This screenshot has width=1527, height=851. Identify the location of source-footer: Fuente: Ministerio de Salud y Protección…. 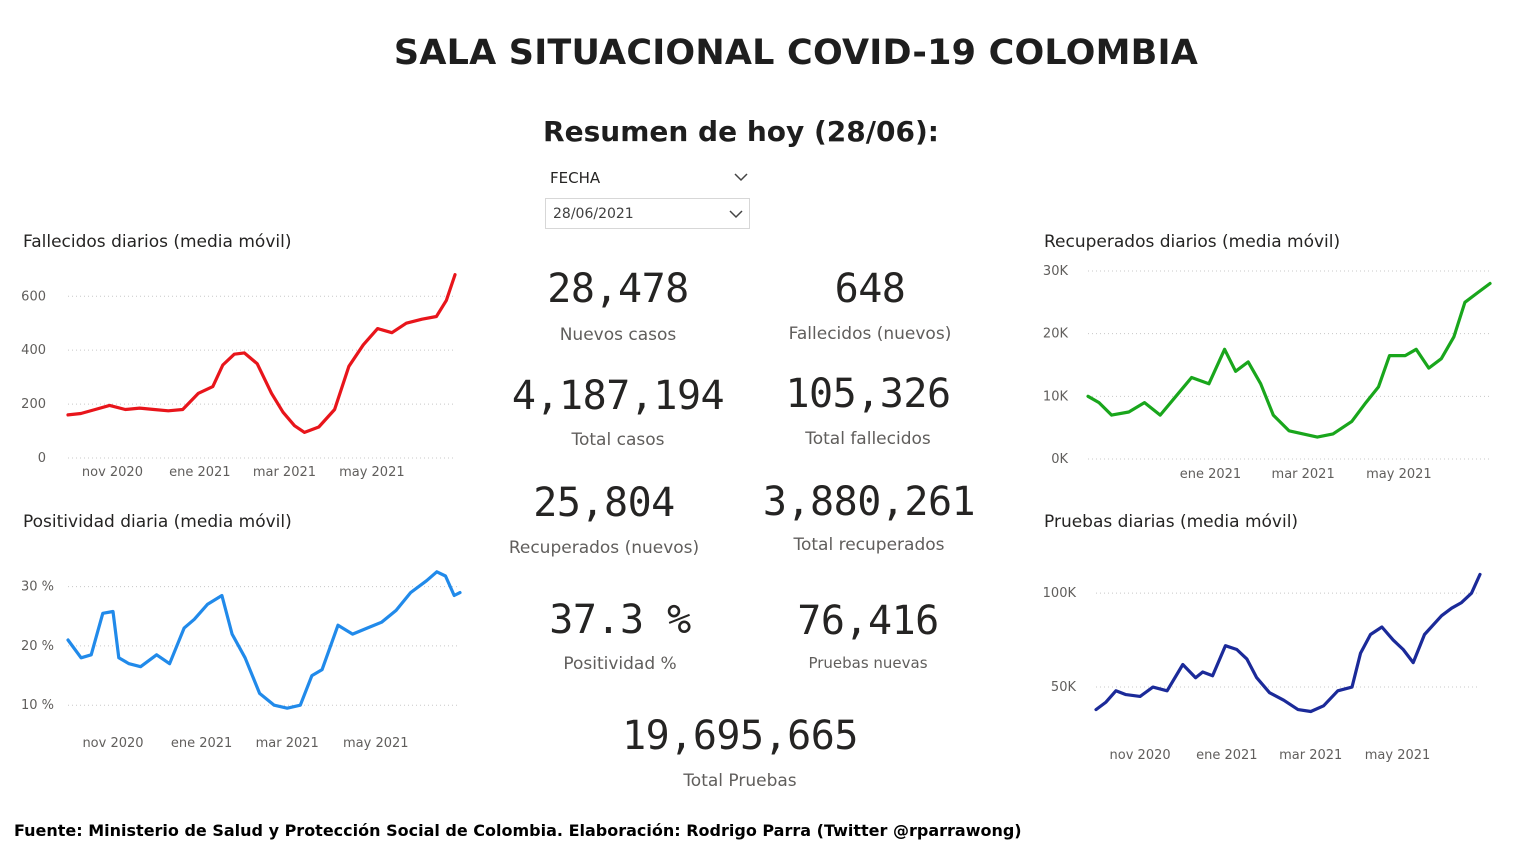
(518, 830).